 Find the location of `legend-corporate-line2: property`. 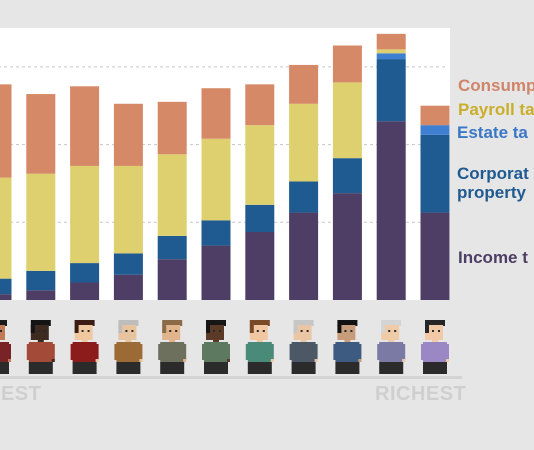

legend-corporate-line2: property is located at coordinates (491, 192).